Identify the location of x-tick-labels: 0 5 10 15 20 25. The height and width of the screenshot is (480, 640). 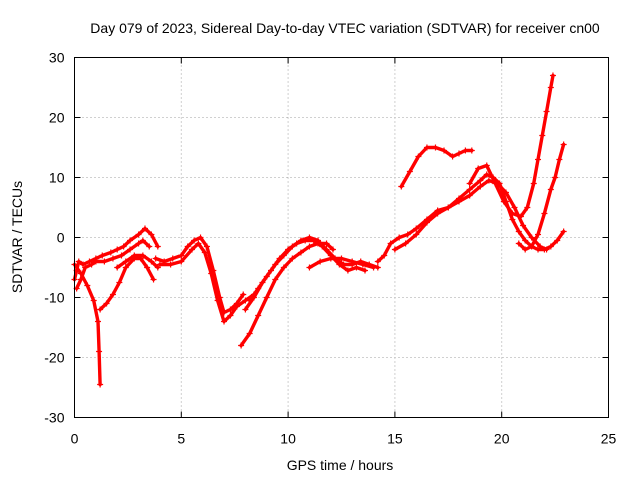
(344, 439).